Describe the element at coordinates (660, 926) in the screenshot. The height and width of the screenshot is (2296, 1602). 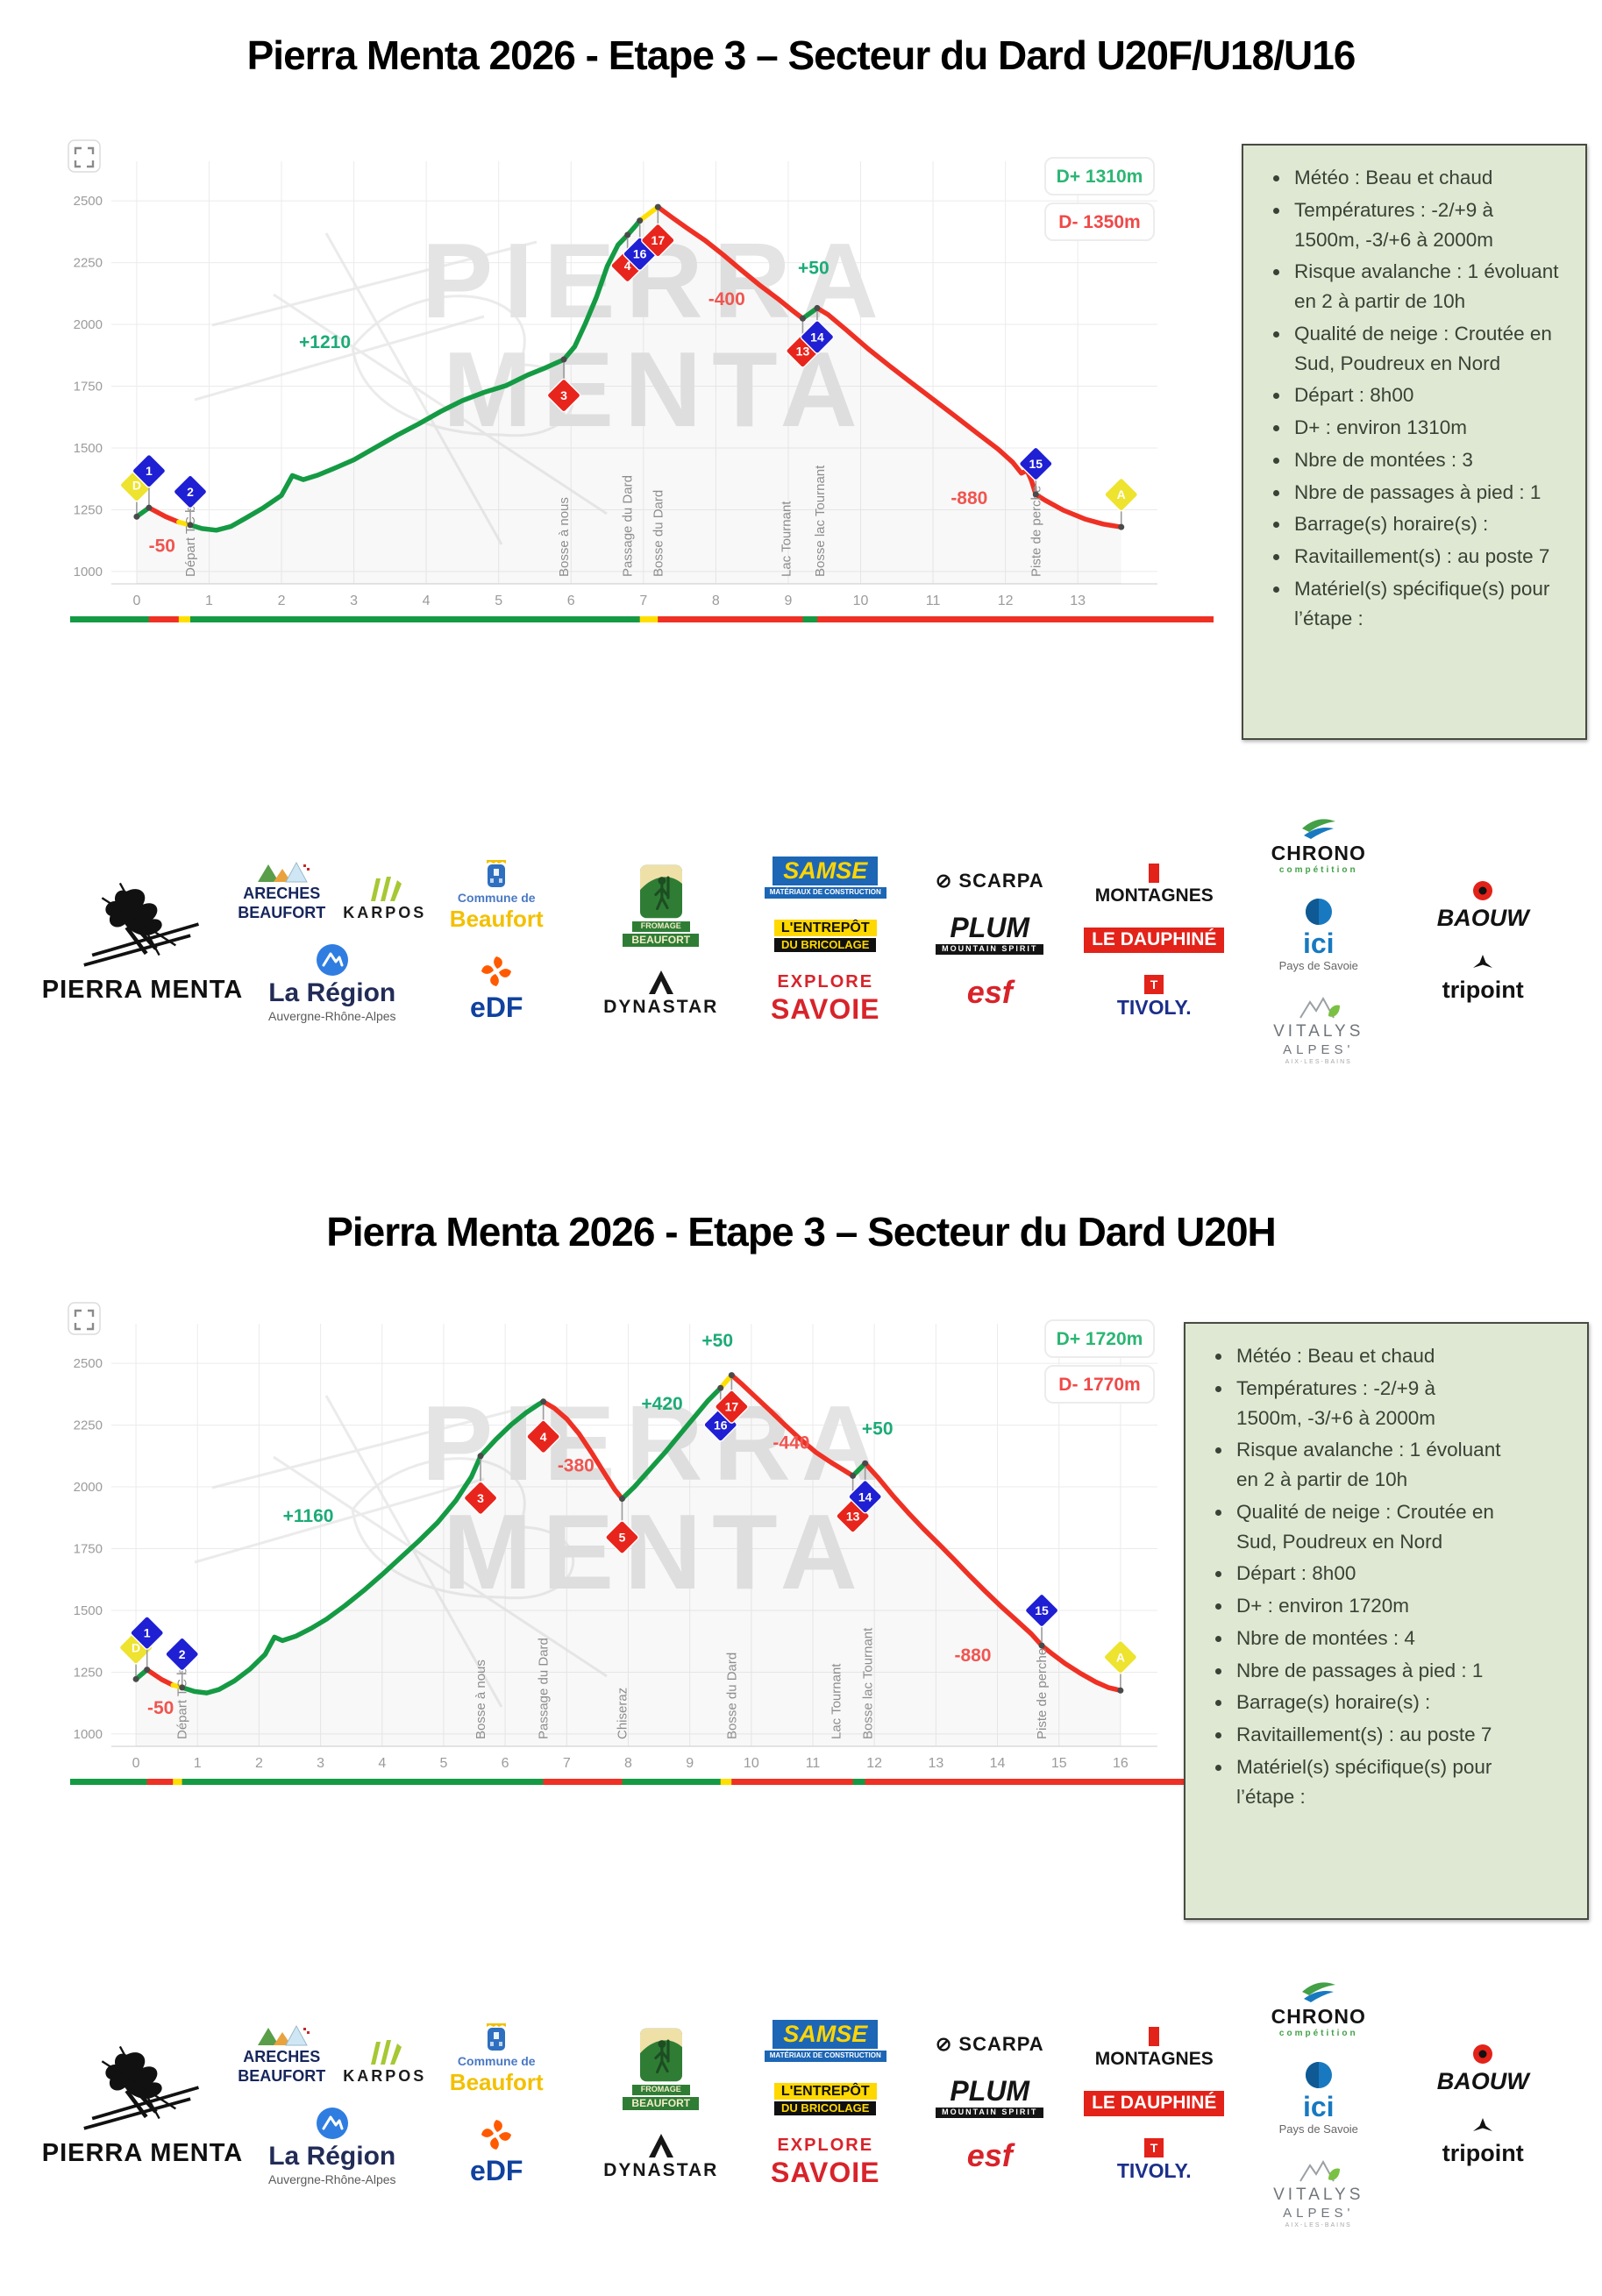
I see `logo-text: FROMAGE` at that location.